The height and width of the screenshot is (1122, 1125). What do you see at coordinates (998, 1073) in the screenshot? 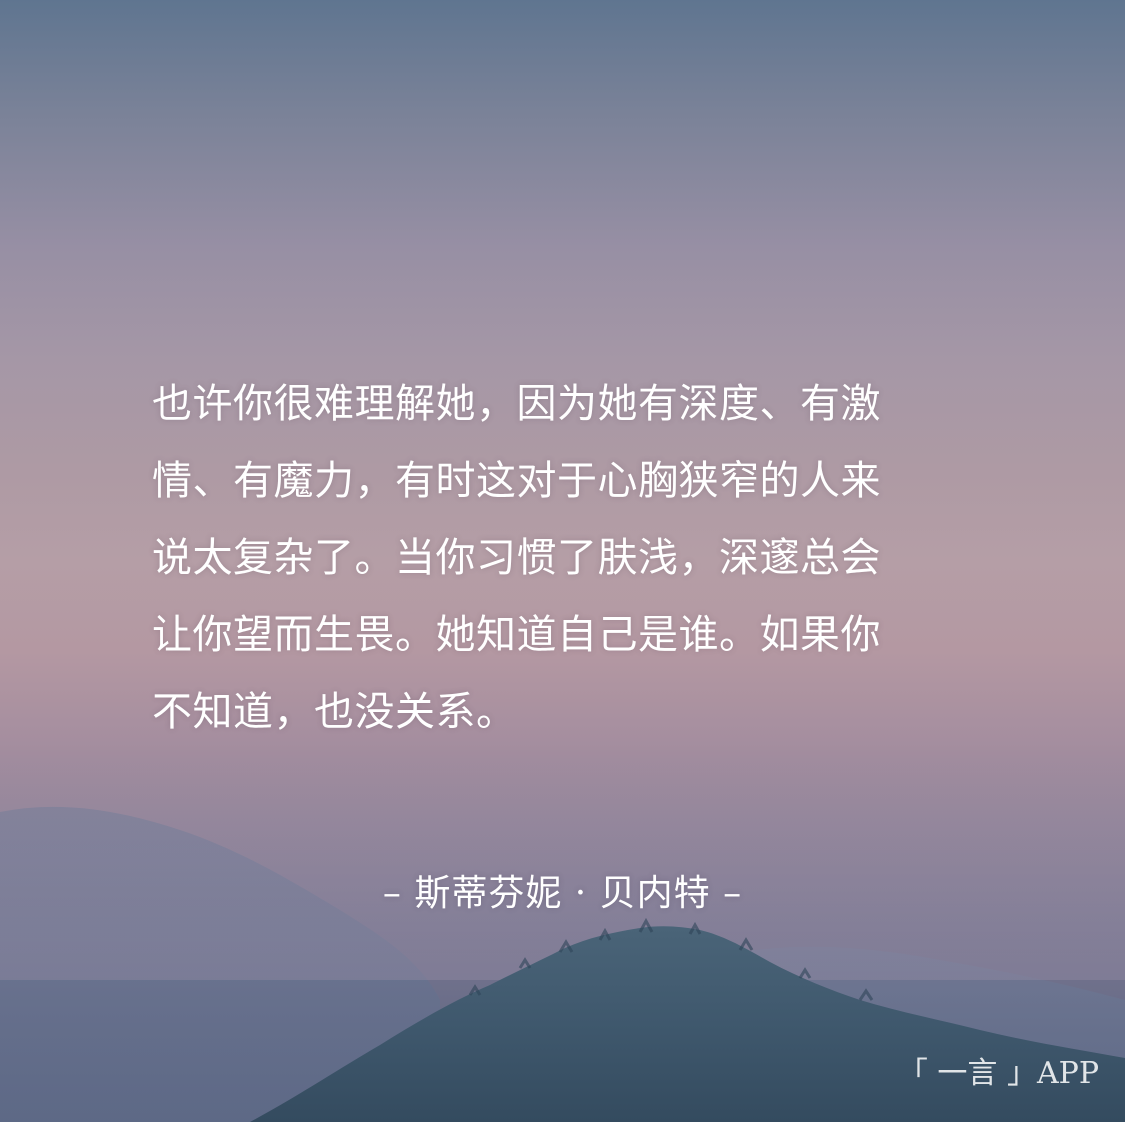
I see `app-brand-watermark: 「 一言 」APP` at bounding box center [998, 1073].